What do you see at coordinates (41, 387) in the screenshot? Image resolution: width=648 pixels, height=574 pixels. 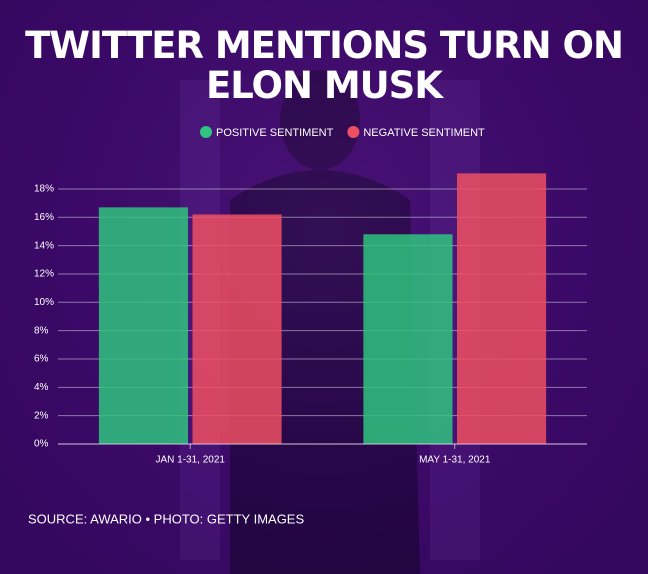 I see `y-tick-label: 4%` at bounding box center [41, 387].